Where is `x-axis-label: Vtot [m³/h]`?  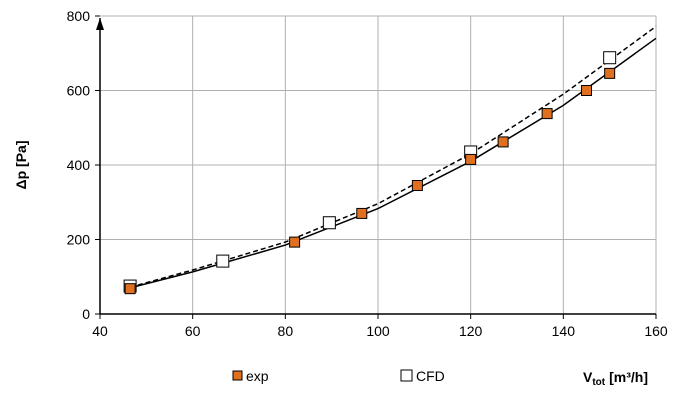 x-axis-label: Vtot [m³/h] is located at coordinates (615, 378).